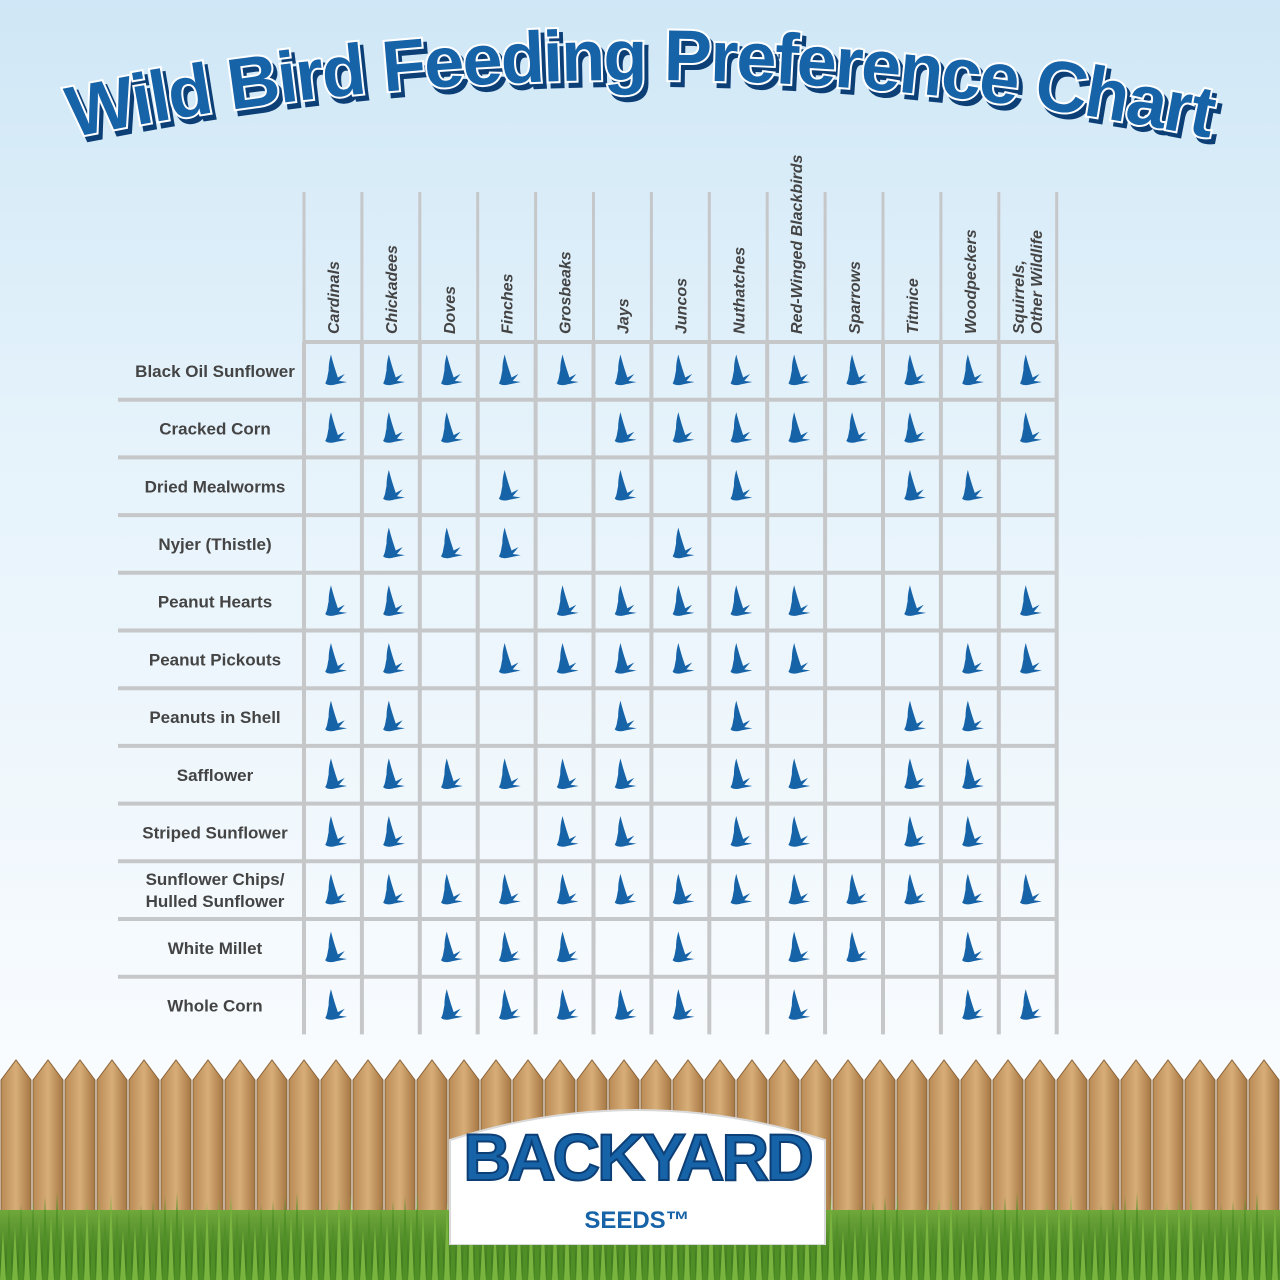 The image size is (1280, 1280). I want to click on row-label: Cracked Corn, so click(214, 429).